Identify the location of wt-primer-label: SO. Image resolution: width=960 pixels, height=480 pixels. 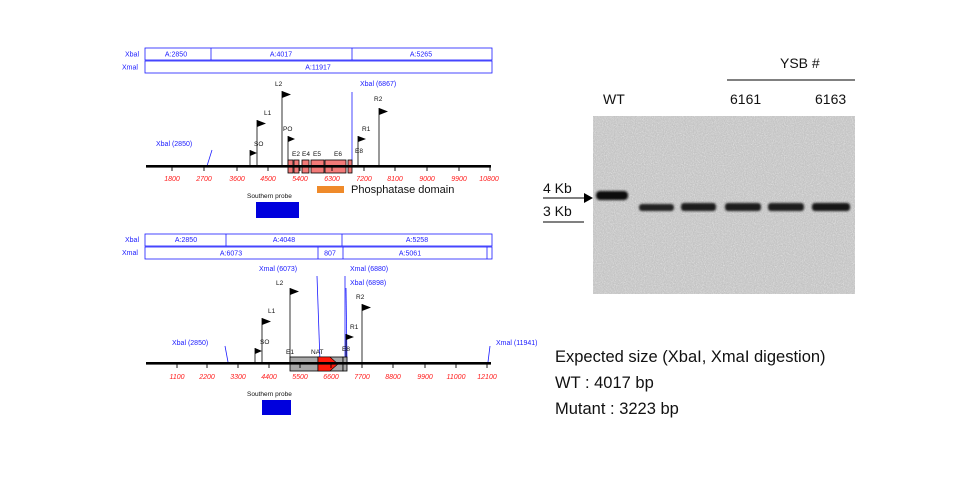
(258, 144).